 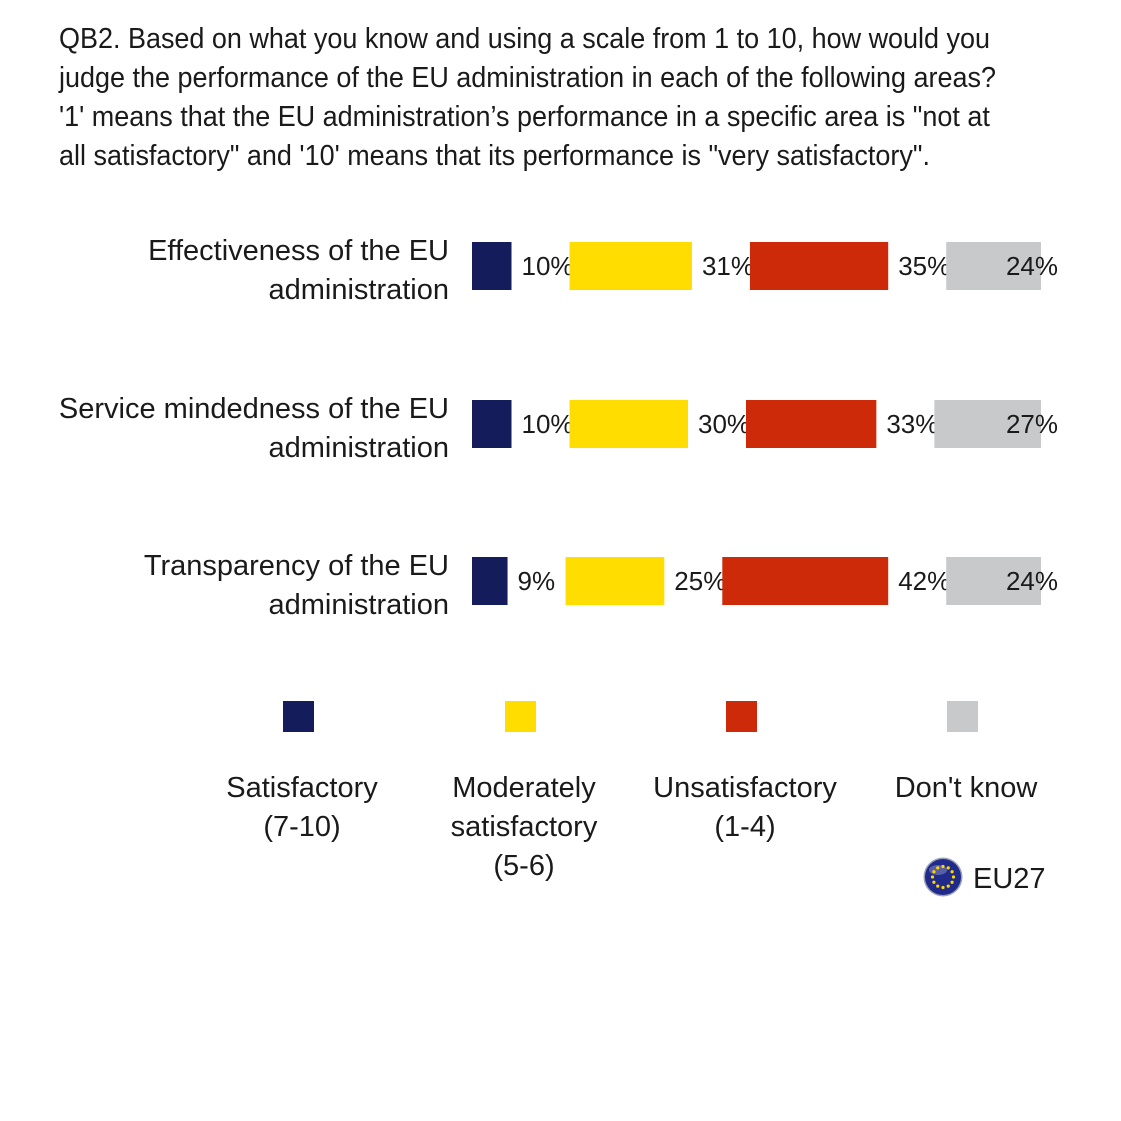 I want to click on legend-item: Satisfactory (7-10), so click(x=302, y=772).